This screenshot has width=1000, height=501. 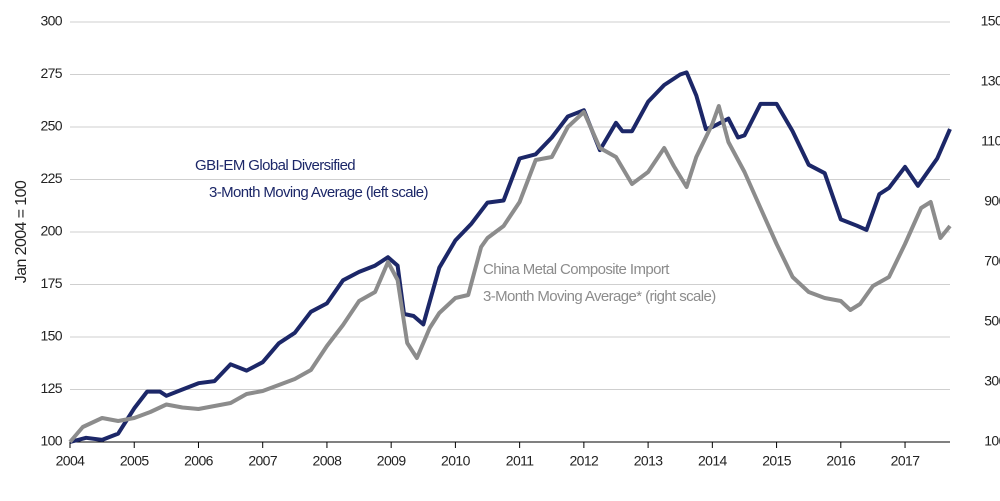 What do you see at coordinates (135, 461) in the screenshot?
I see `x-tick-label: 2005` at bounding box center [135, 461].